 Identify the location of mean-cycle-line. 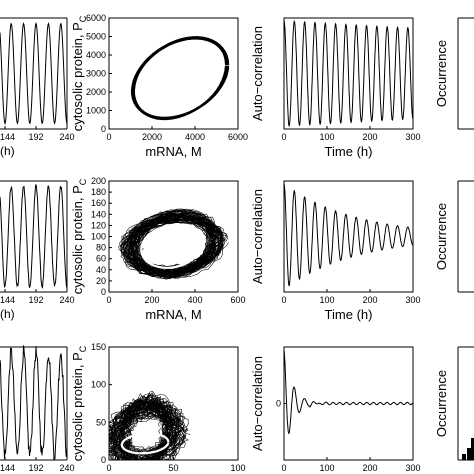
(171, 246).